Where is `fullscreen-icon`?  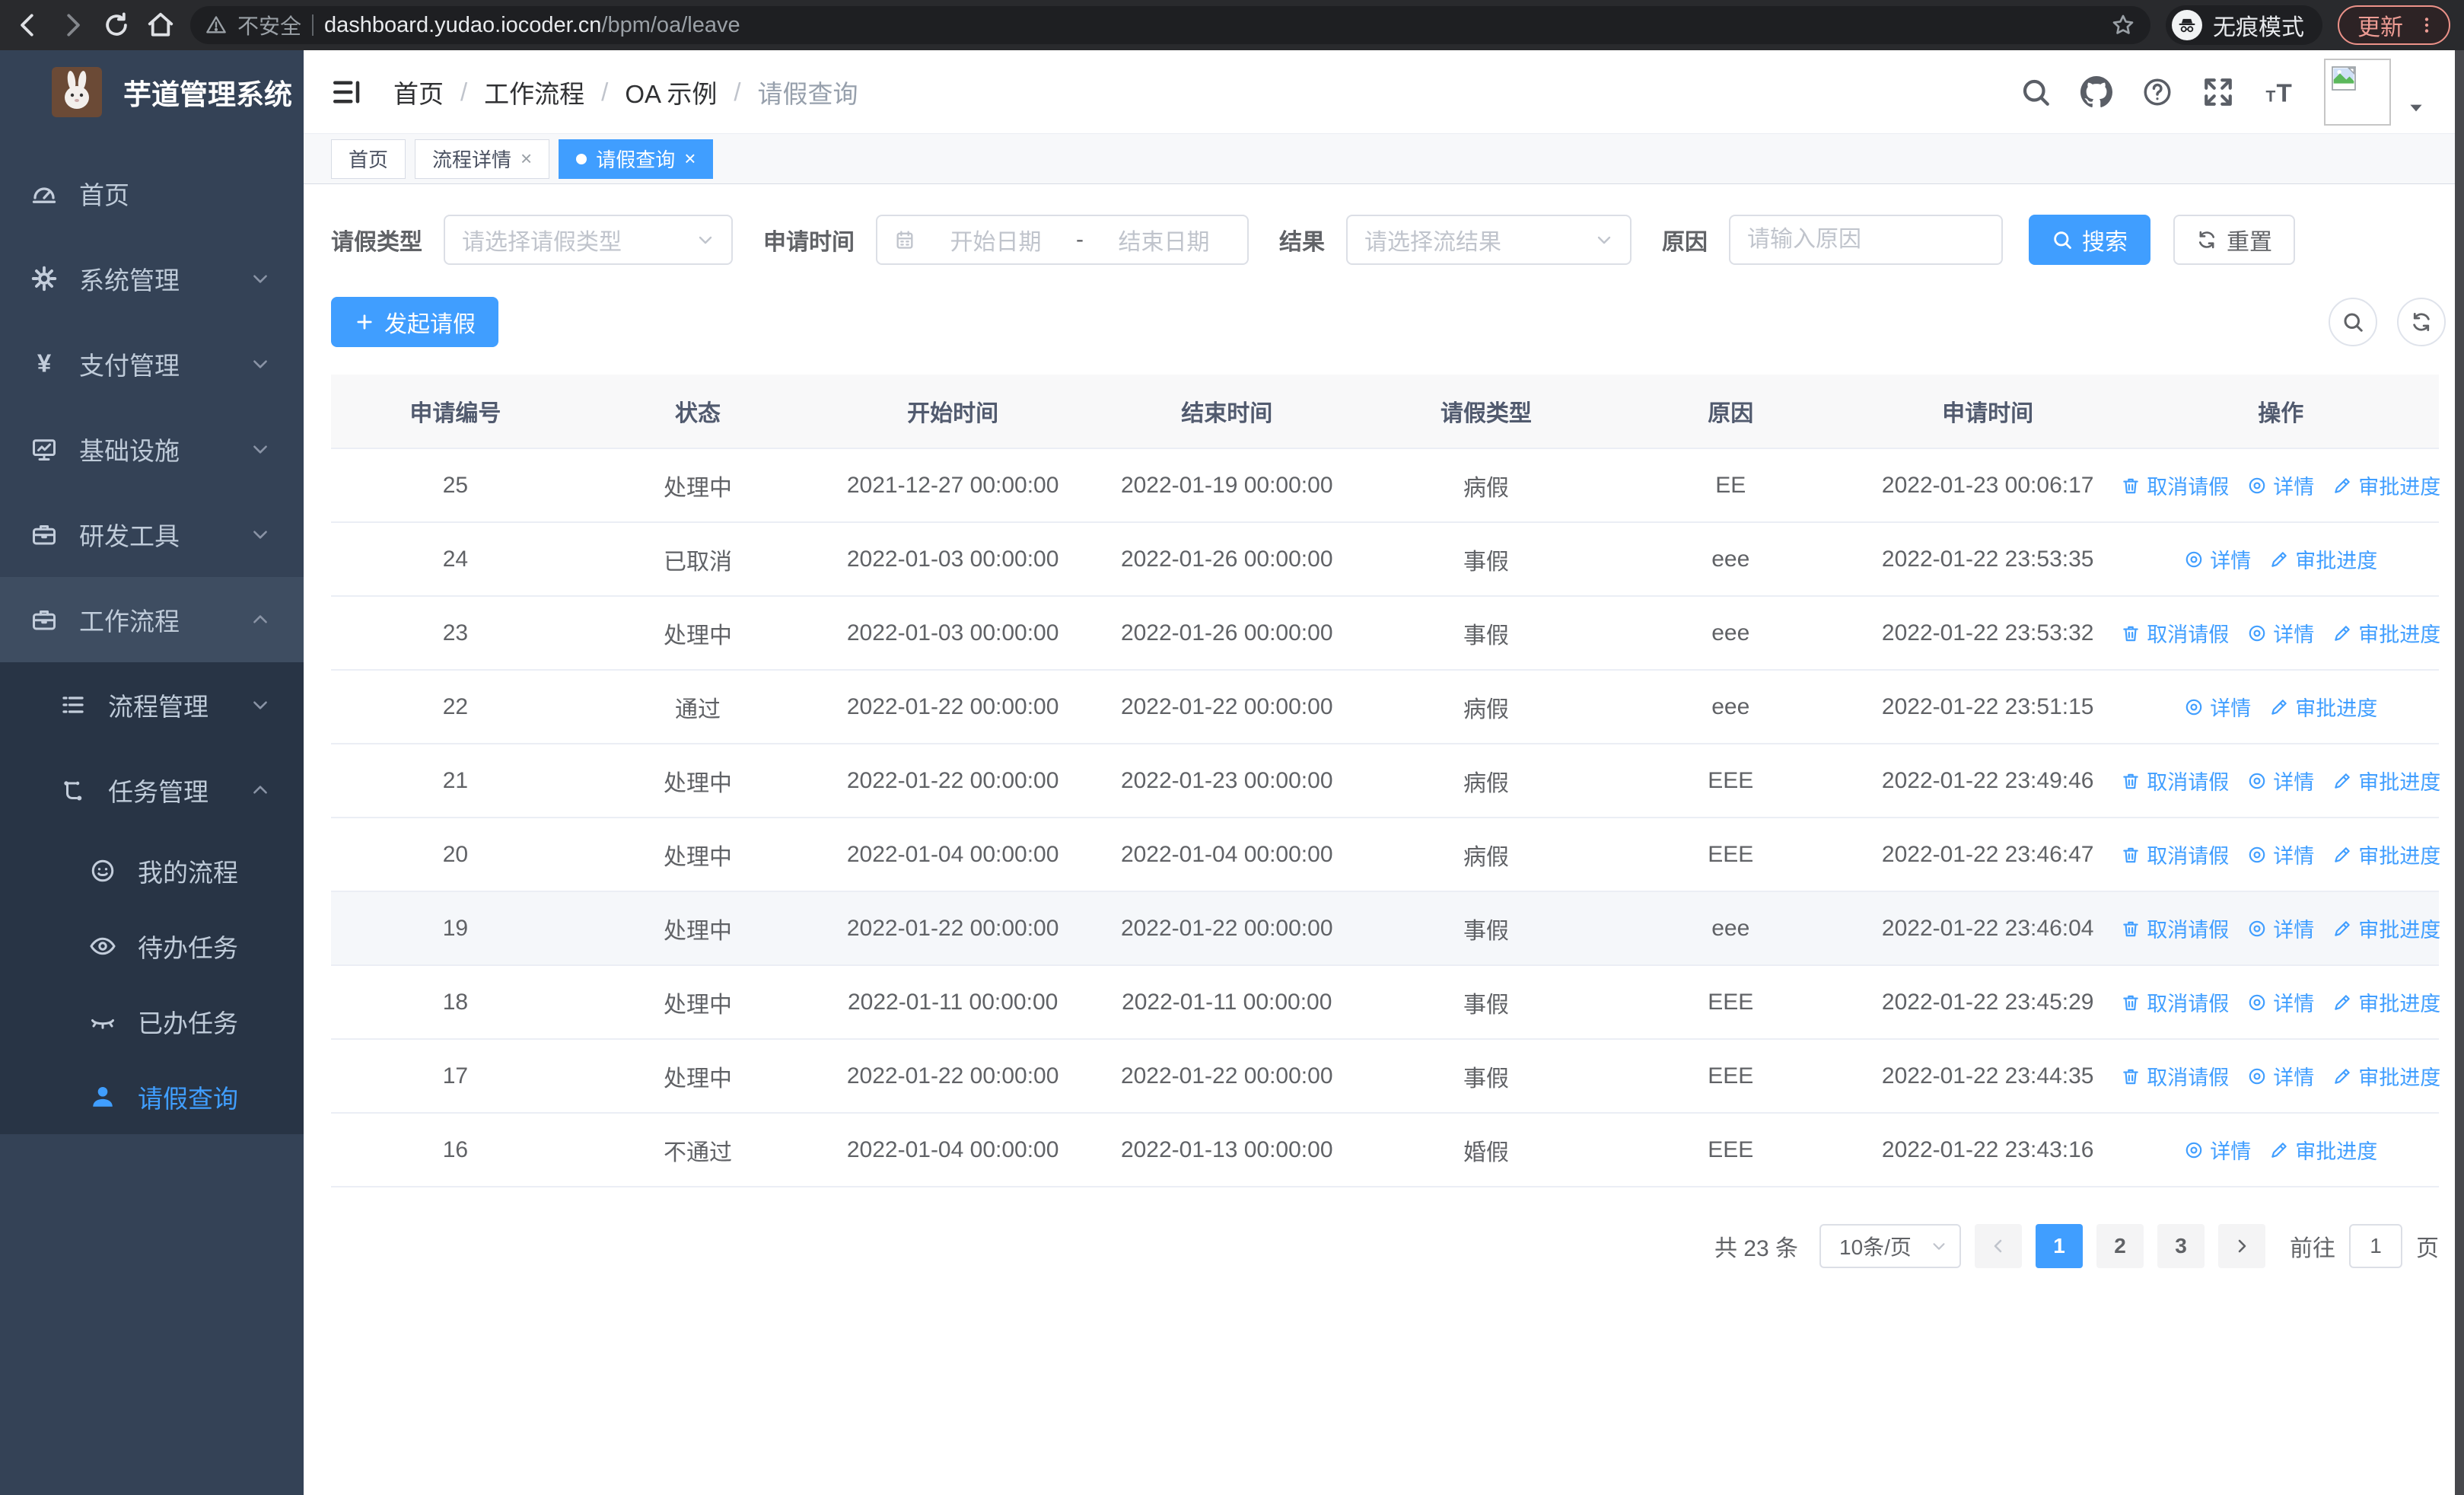
fullscreen-icon is located at coordinates (2218, 92).